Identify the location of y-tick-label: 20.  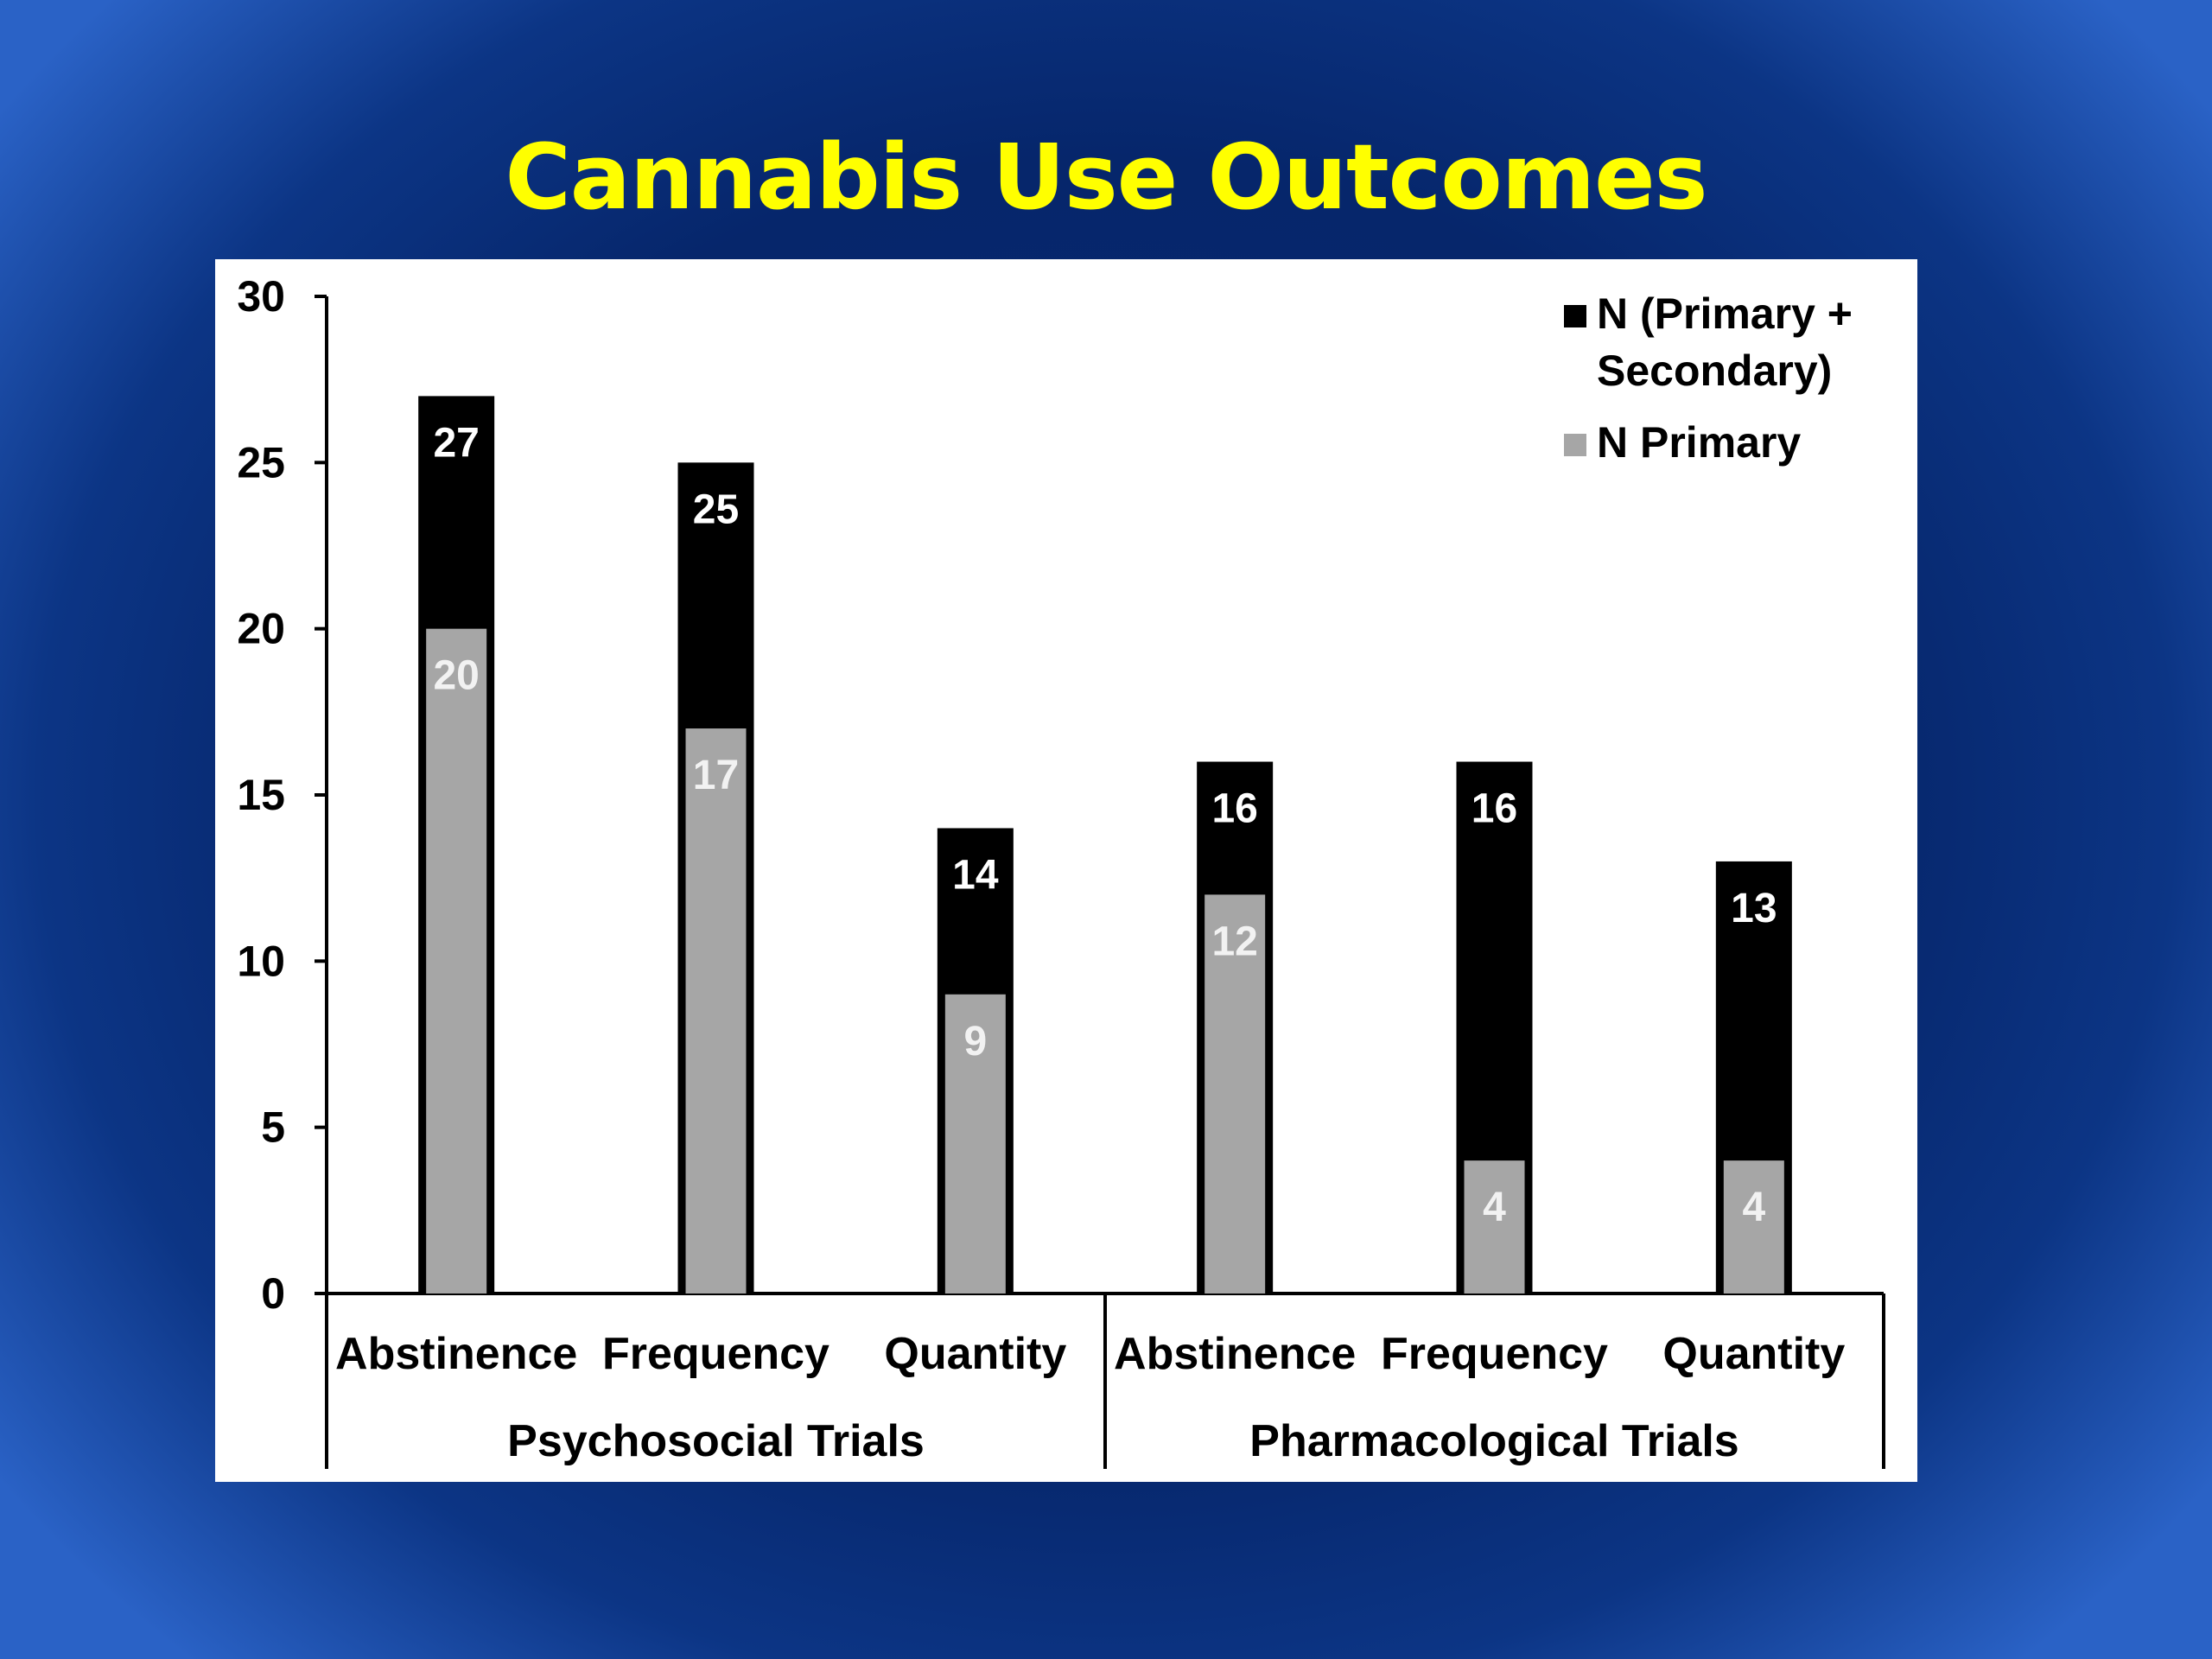
(261, 629).